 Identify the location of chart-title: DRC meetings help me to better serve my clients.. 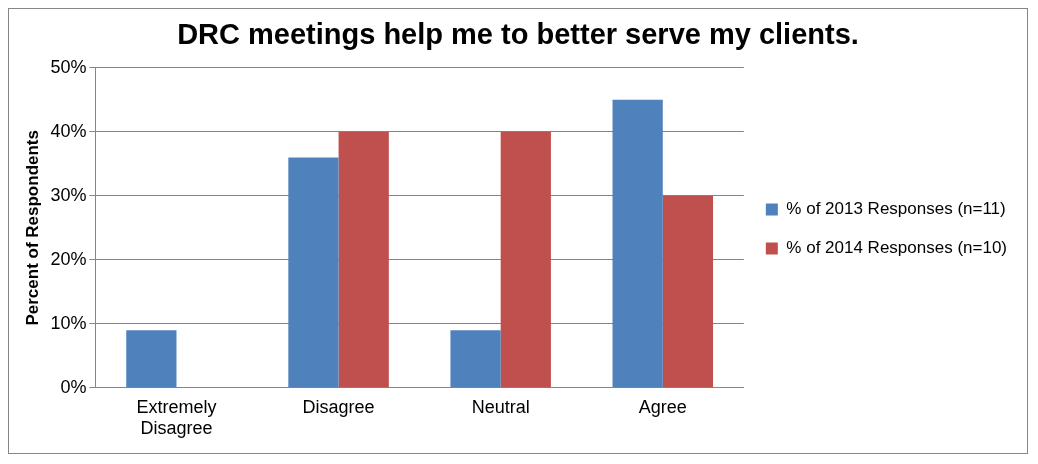
(518, 34).